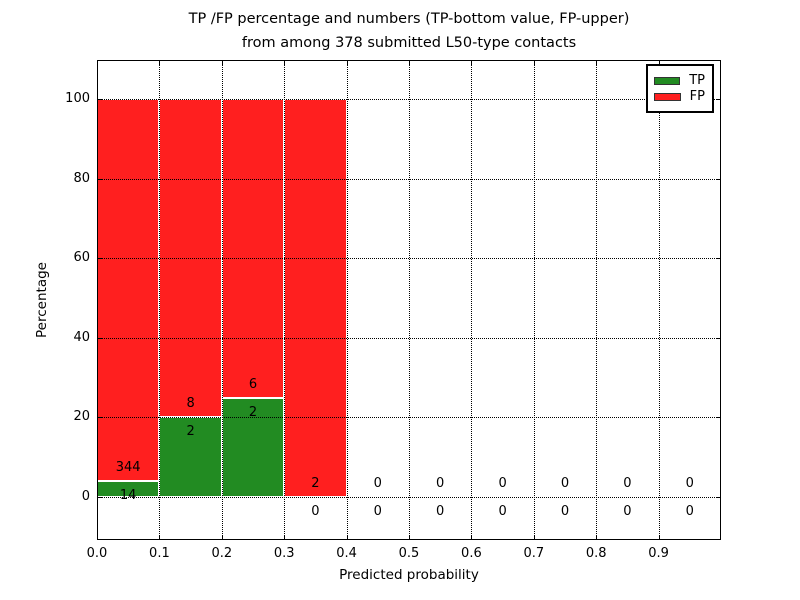  I want to click on x-tick-label: 0.6, so click(471, 553).